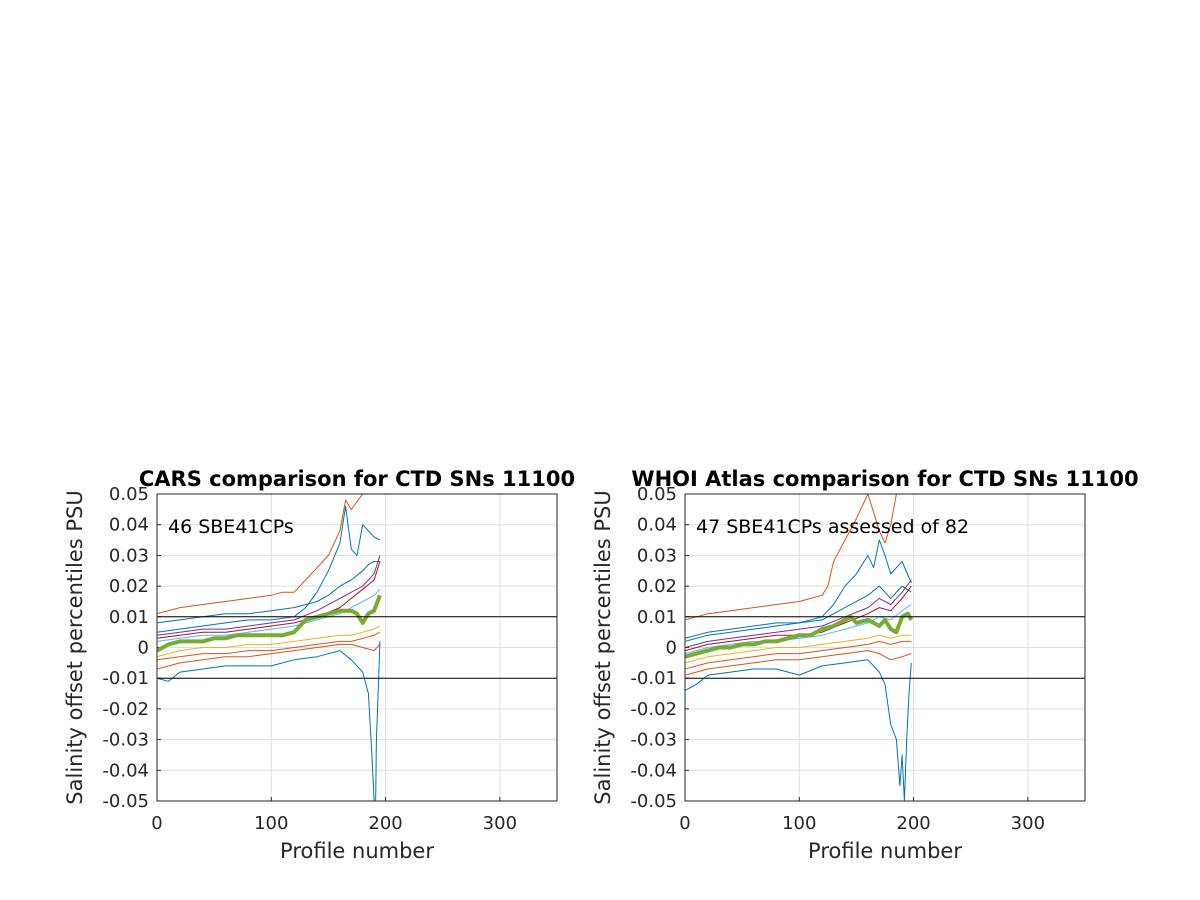  I want to click on chart-title: WHOI Atlas comparison for CTD SNs 11100, so click(884, 479).